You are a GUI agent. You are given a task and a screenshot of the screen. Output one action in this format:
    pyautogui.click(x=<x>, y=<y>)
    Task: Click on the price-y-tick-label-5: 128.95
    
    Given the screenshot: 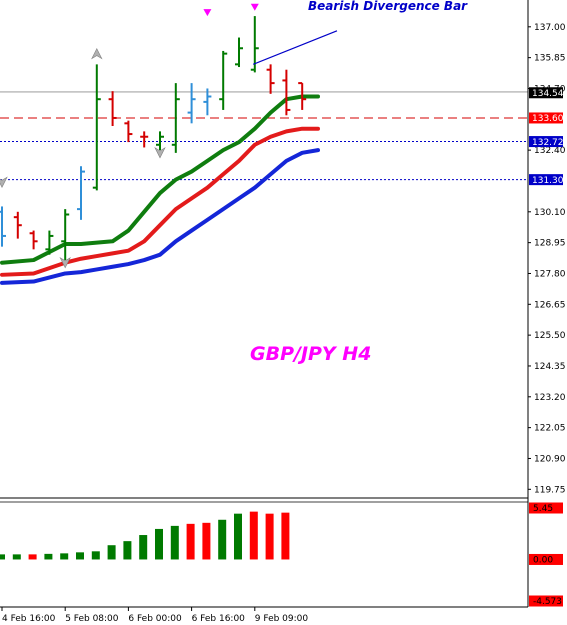 What is the action you would take?
    pyautogui.click(x=550, y=244)
    